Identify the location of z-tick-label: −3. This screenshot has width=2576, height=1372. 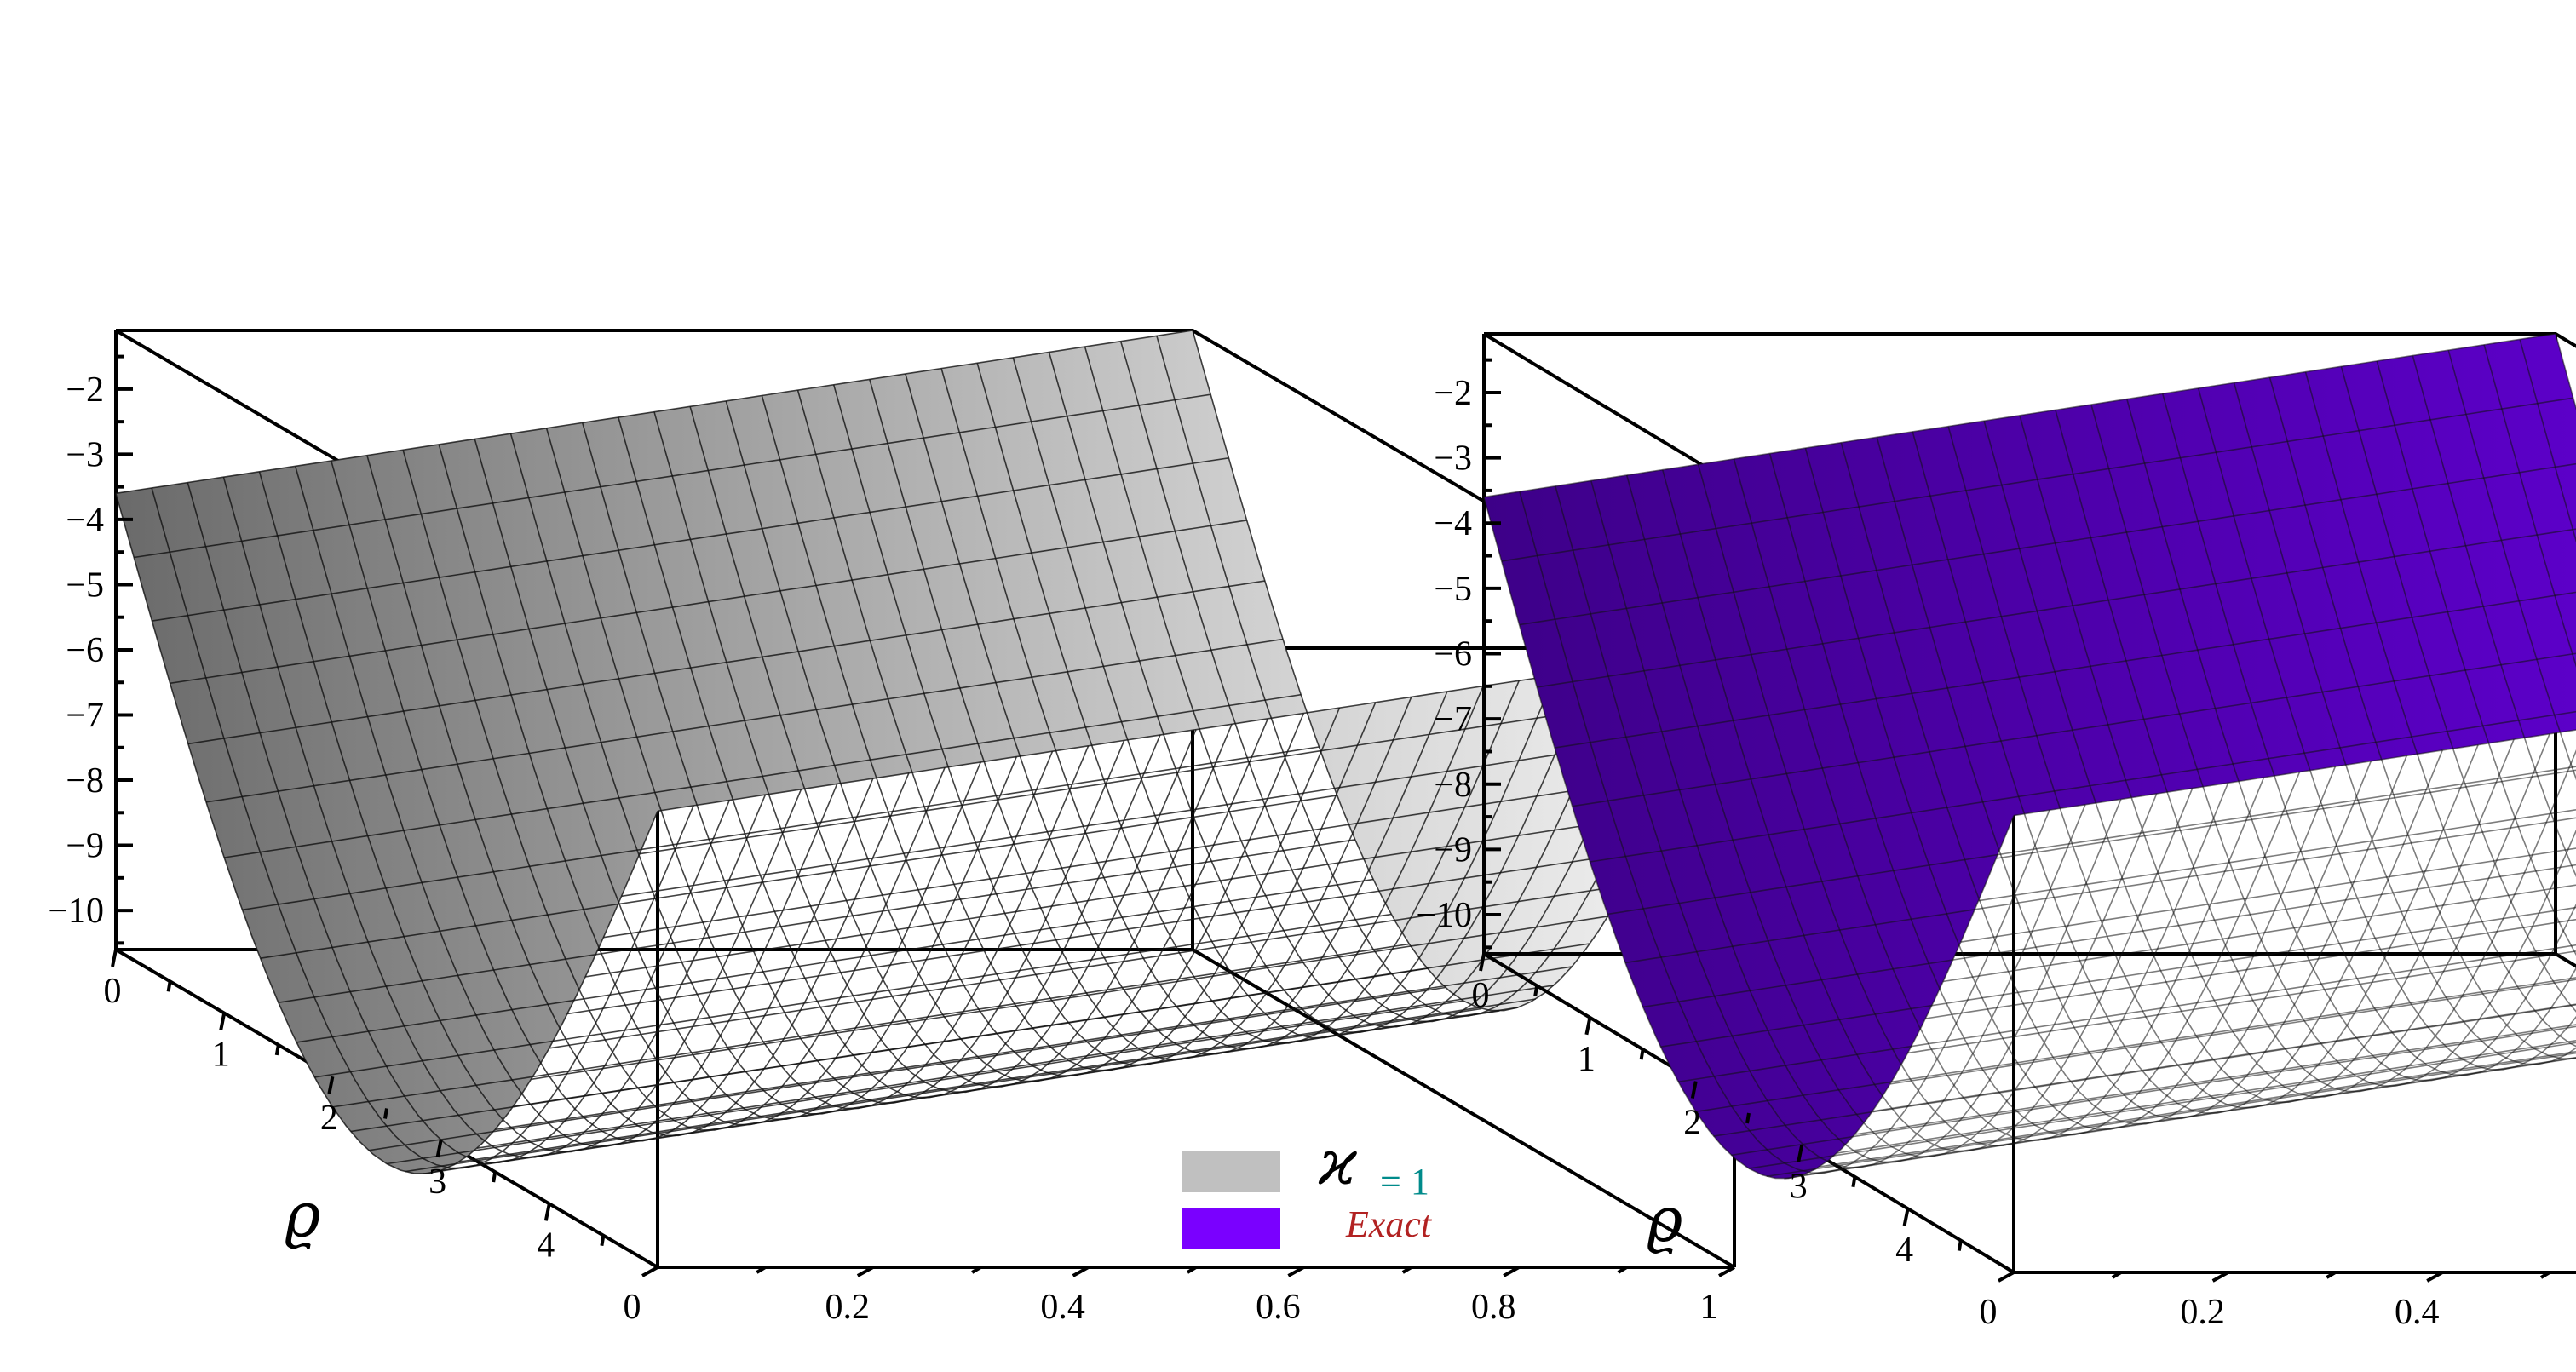
(1453, 459).